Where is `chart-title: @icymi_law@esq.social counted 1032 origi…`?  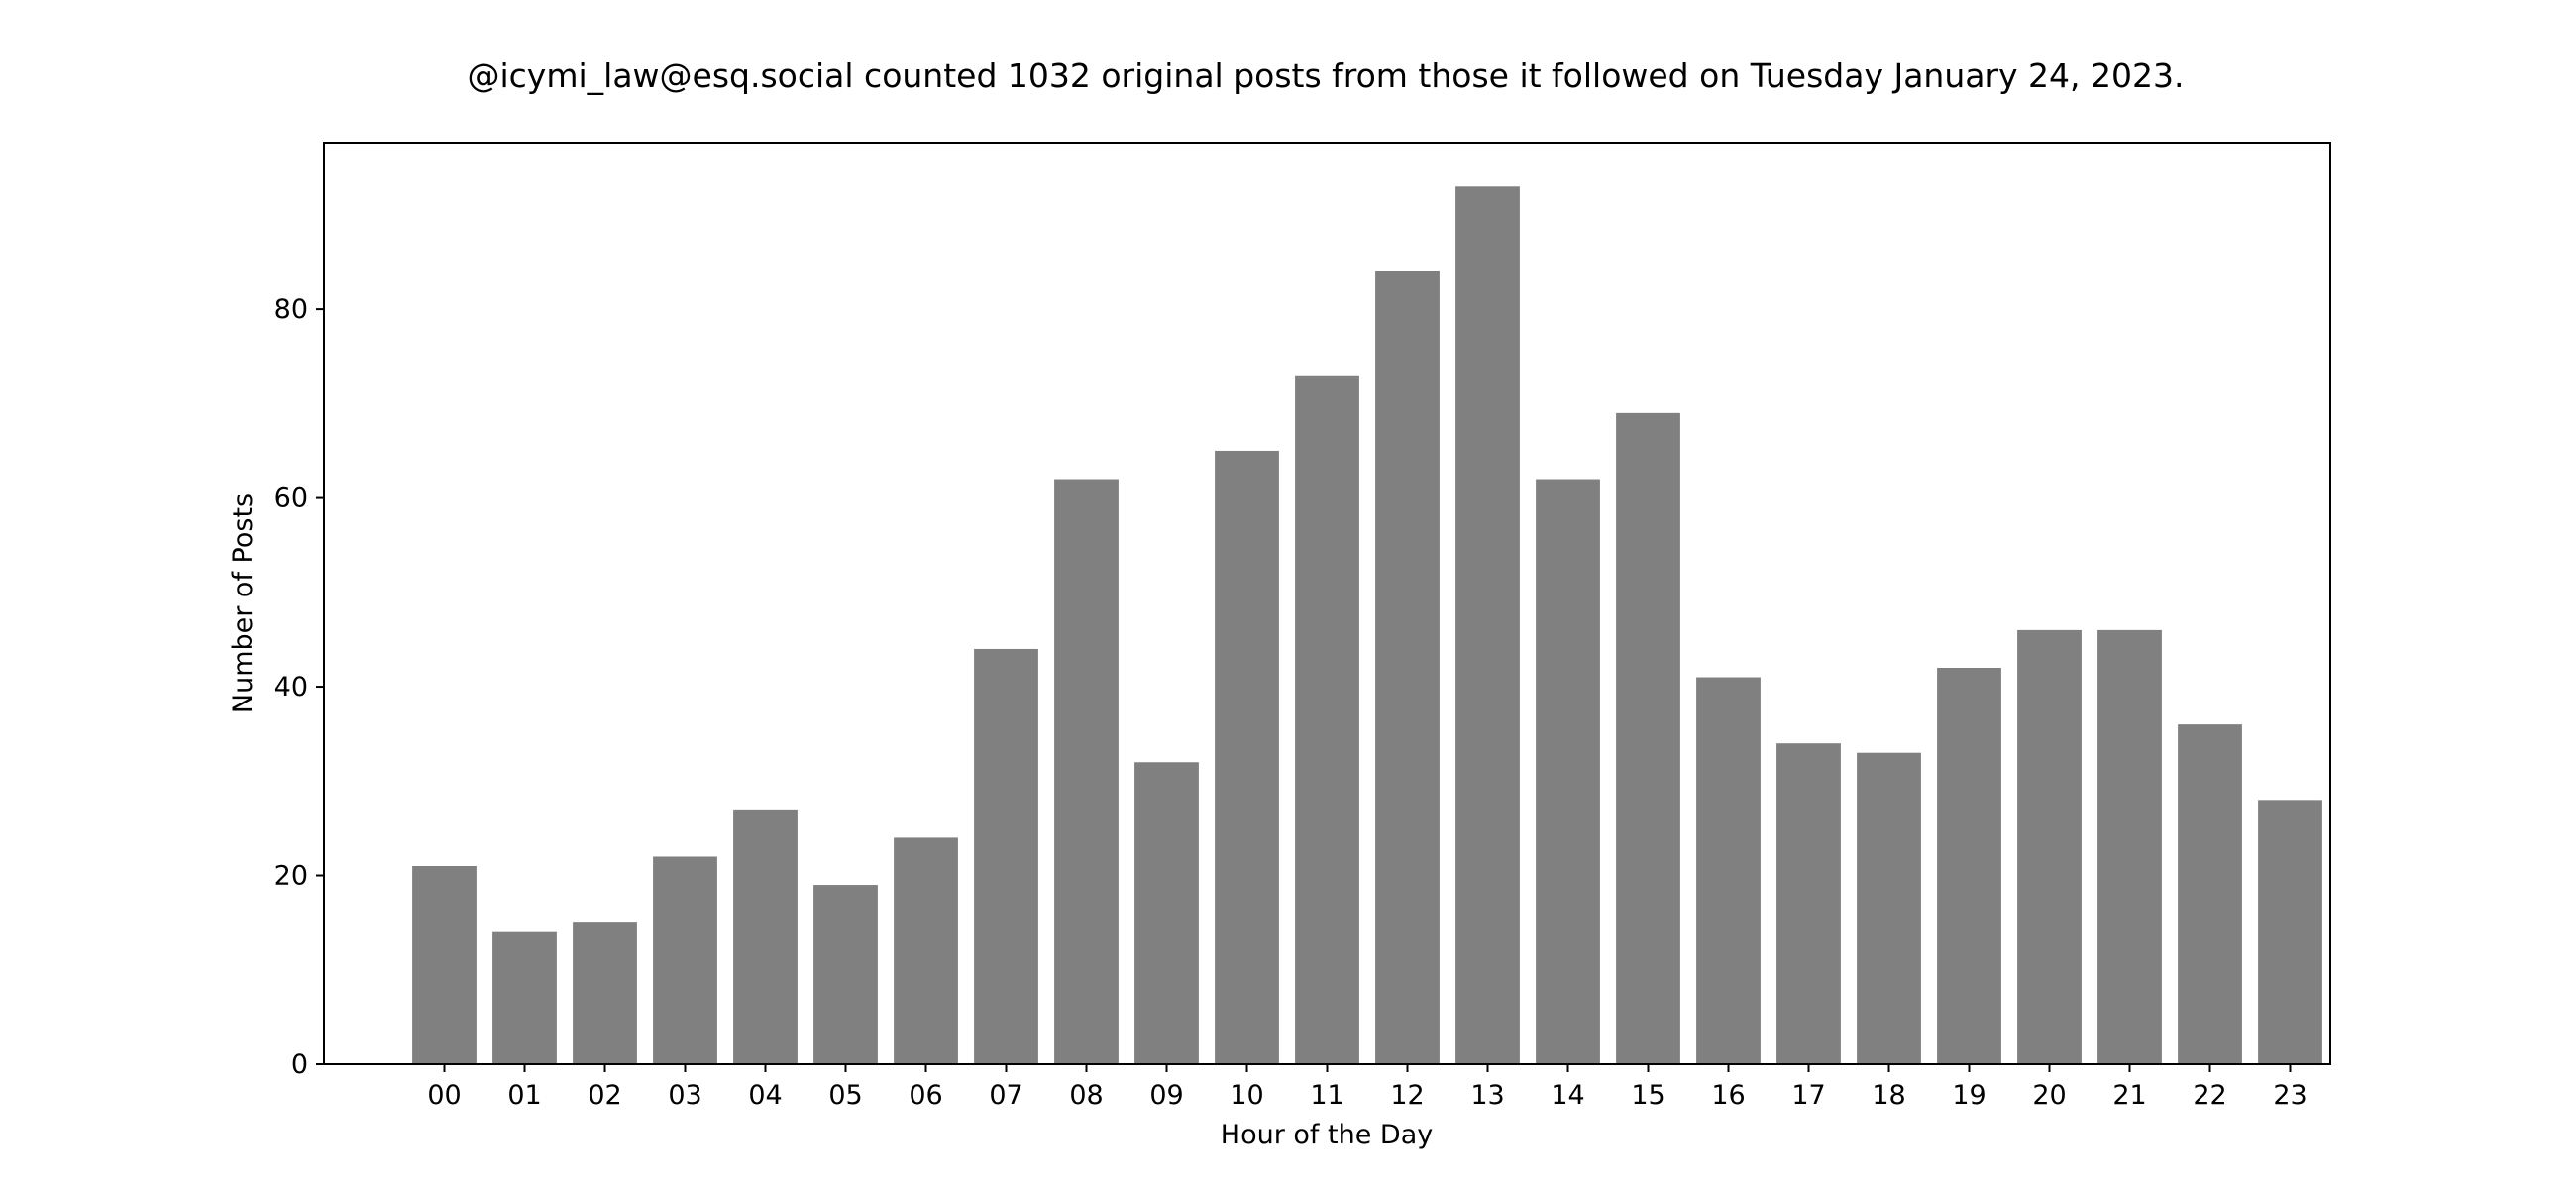
chart-title: @icymi_law@esq.social counted 1032 origi… is located at coordinates (1326, 75).